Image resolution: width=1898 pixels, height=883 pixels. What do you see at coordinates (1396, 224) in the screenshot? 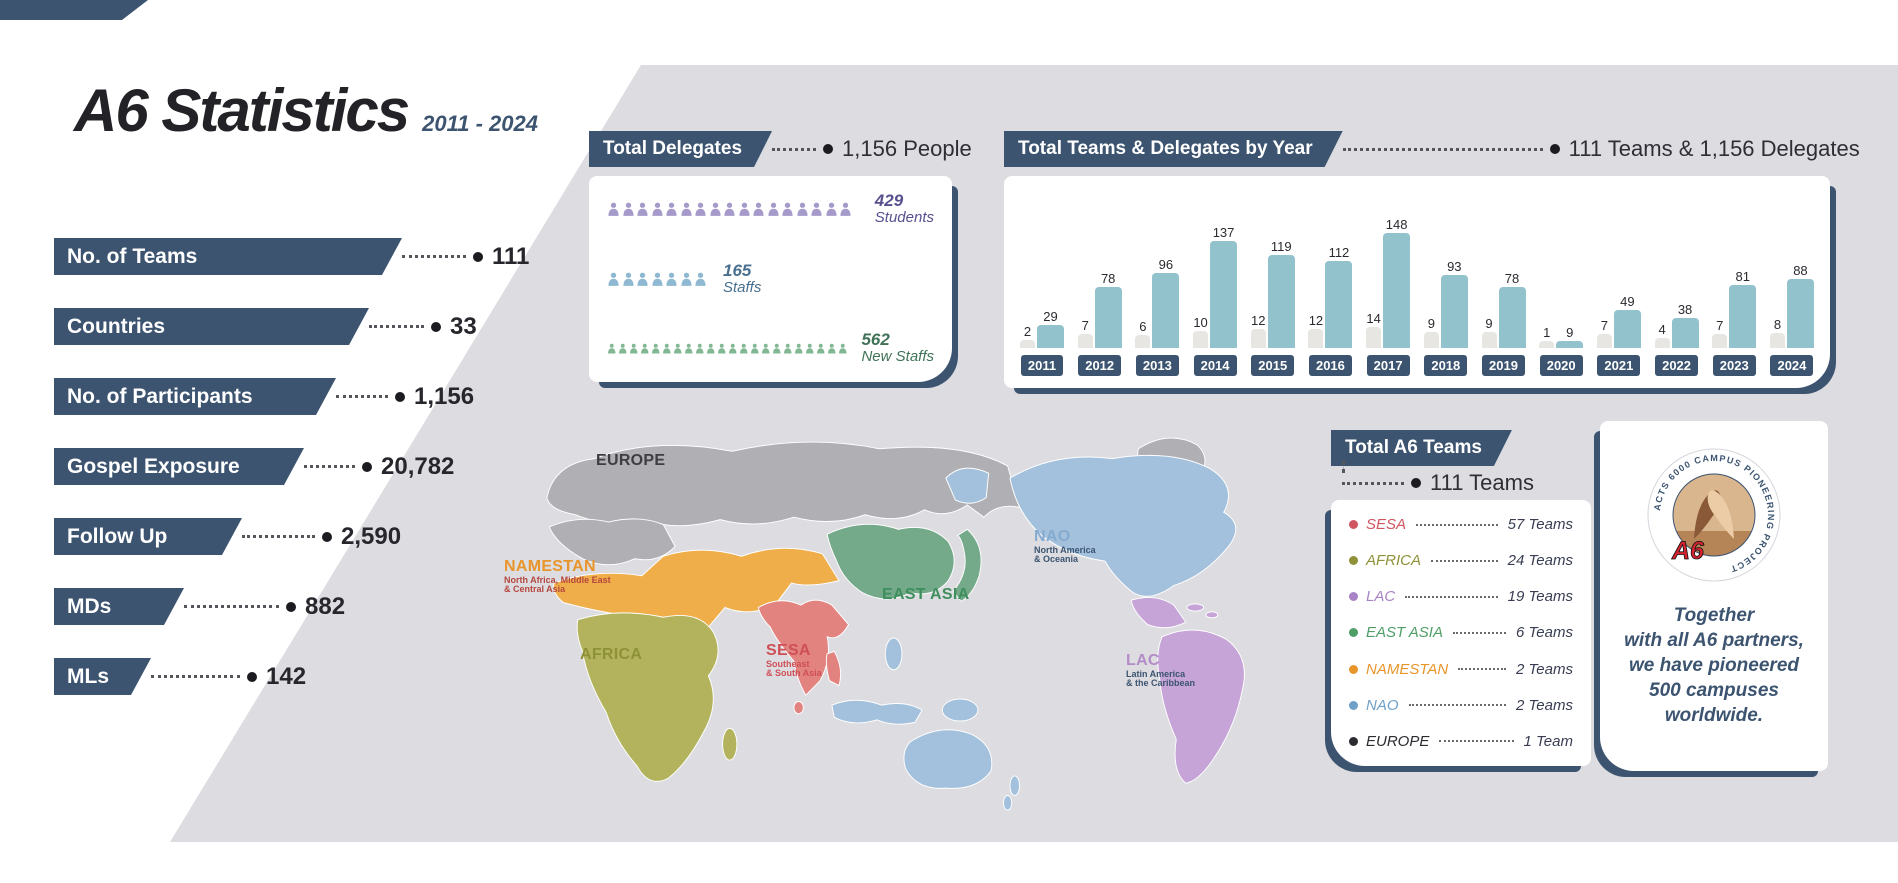
I see `delegates-value: 148` at bounding box center [1396, 224].